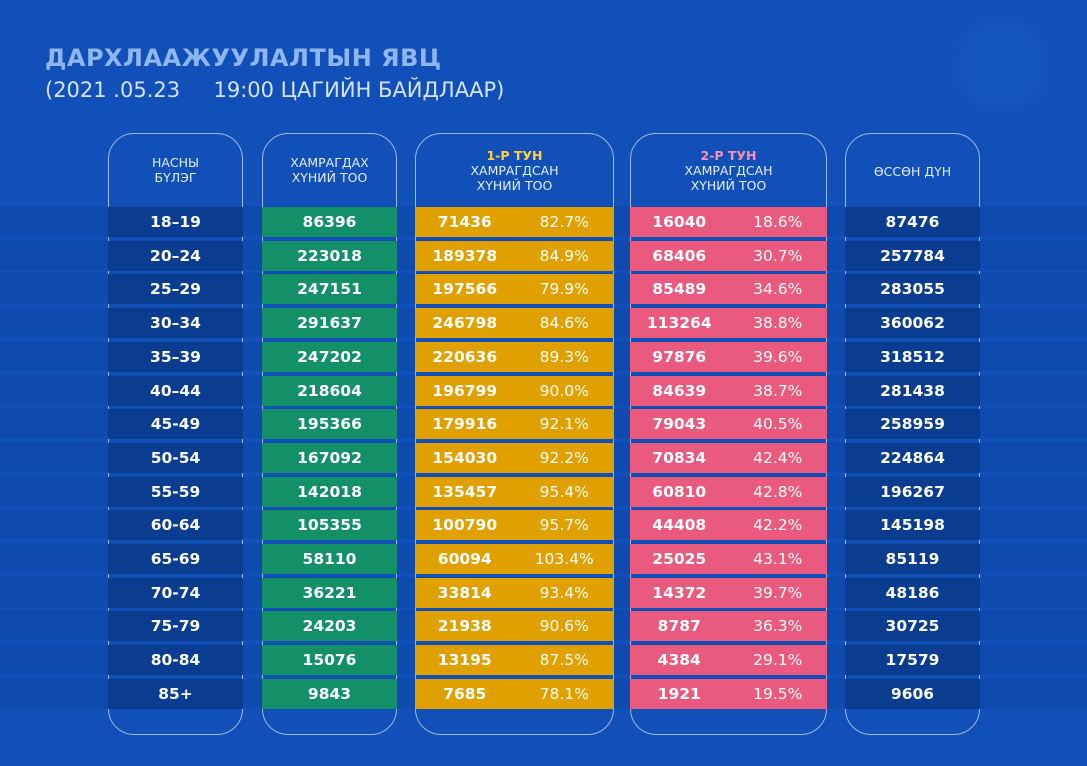  What do you see at coordinates (778, 457) in the screenshot?
I see `percent-value: 42.4%` at bounding box center [778, 457].